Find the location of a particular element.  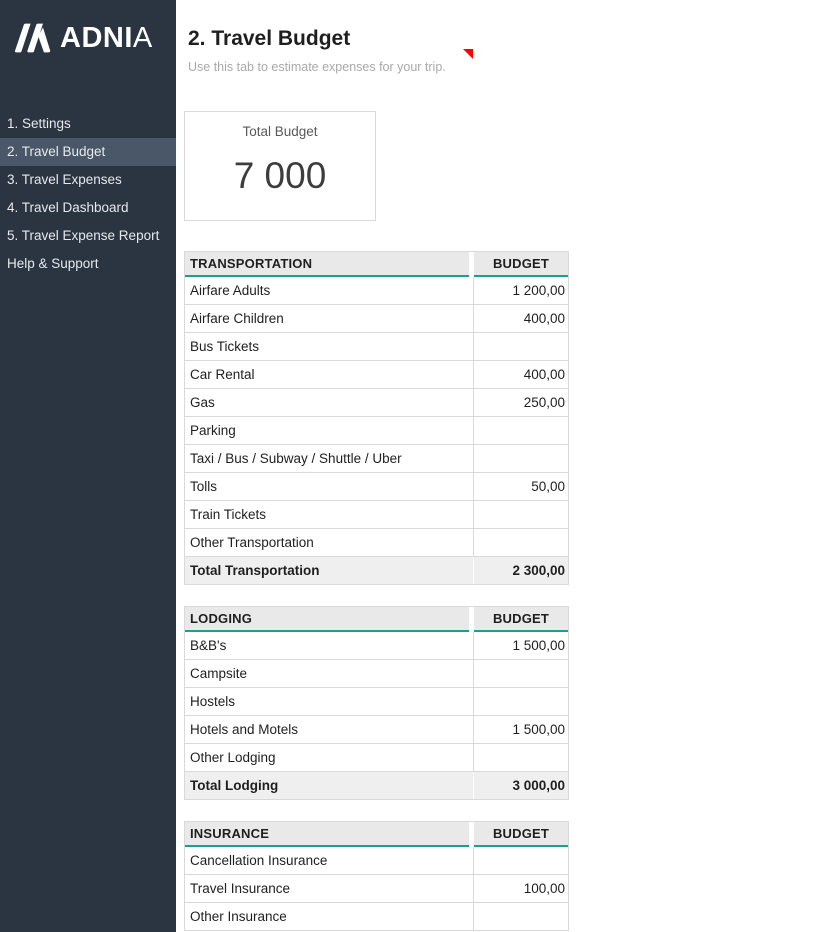

adnia-wordmark-light: A is located at coordinates (142, 37).